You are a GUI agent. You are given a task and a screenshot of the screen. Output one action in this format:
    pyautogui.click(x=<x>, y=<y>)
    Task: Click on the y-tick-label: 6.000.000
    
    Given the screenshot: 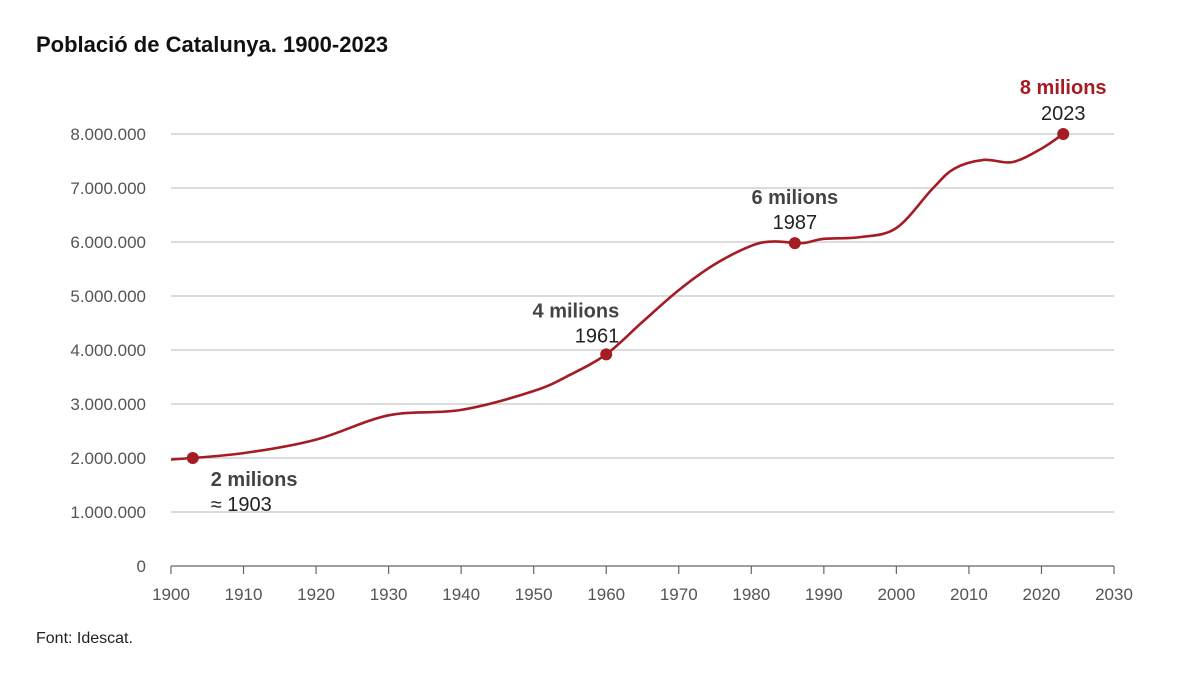 What is the action you would take?
    pyautogui.click(x=108, y=242)
    